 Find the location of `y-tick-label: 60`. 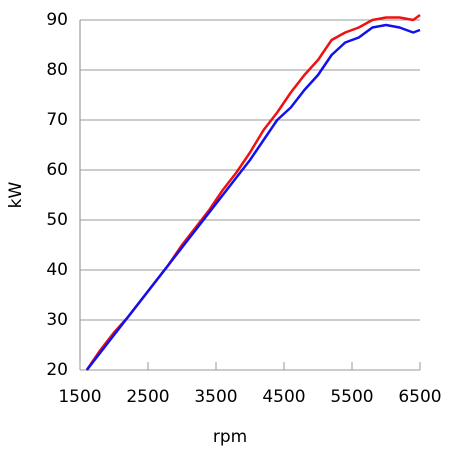

y-tick-label: 60 is located at coordinates (57, 170).